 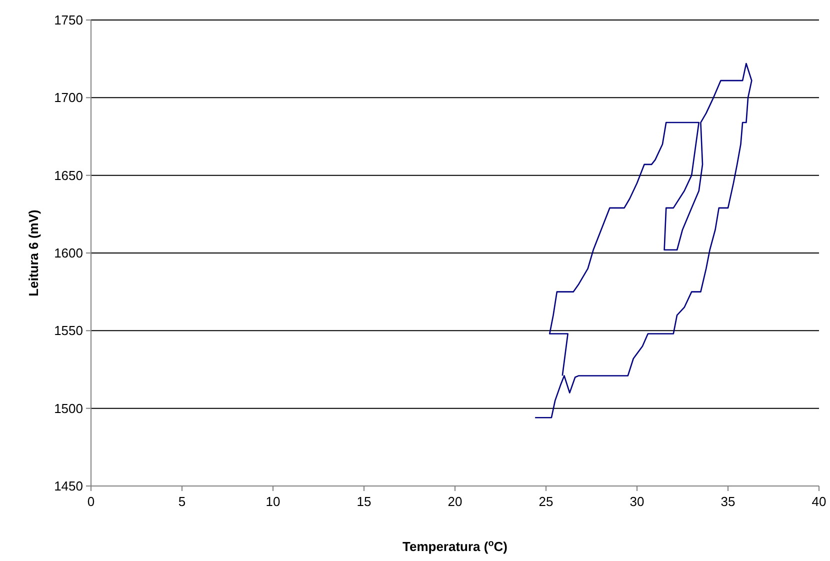 What do you see at coordinates (273, 501) in the screenshot?
I see `x-tick-label: 10` at bounding box center [273, 501].